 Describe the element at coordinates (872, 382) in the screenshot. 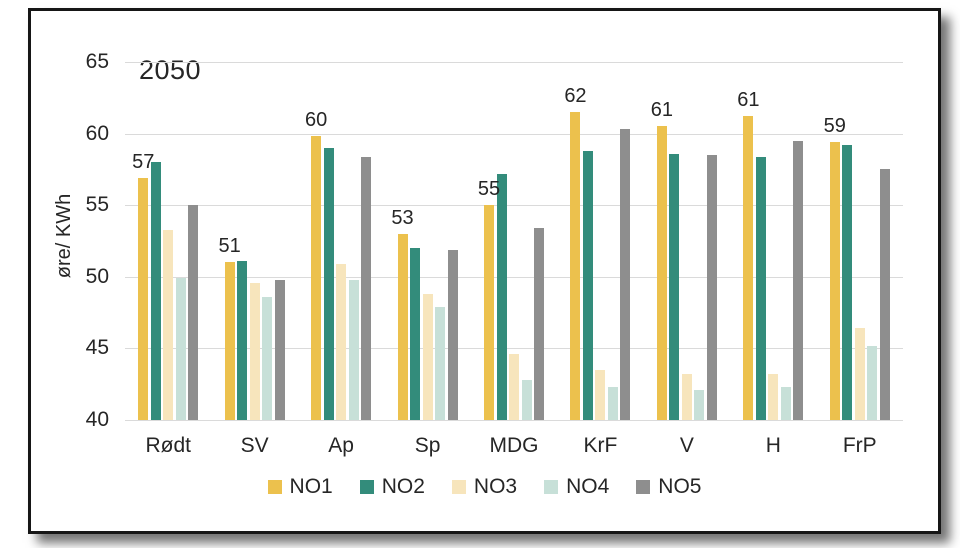

I see `bar-NO4-FrP` at that location.